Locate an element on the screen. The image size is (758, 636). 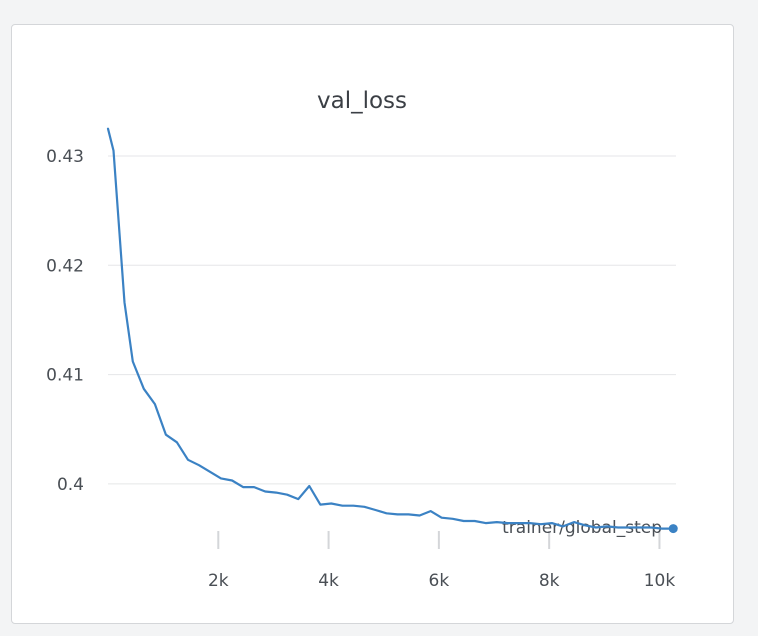
chart-title: val_loss is located at coordinates (362, 101).